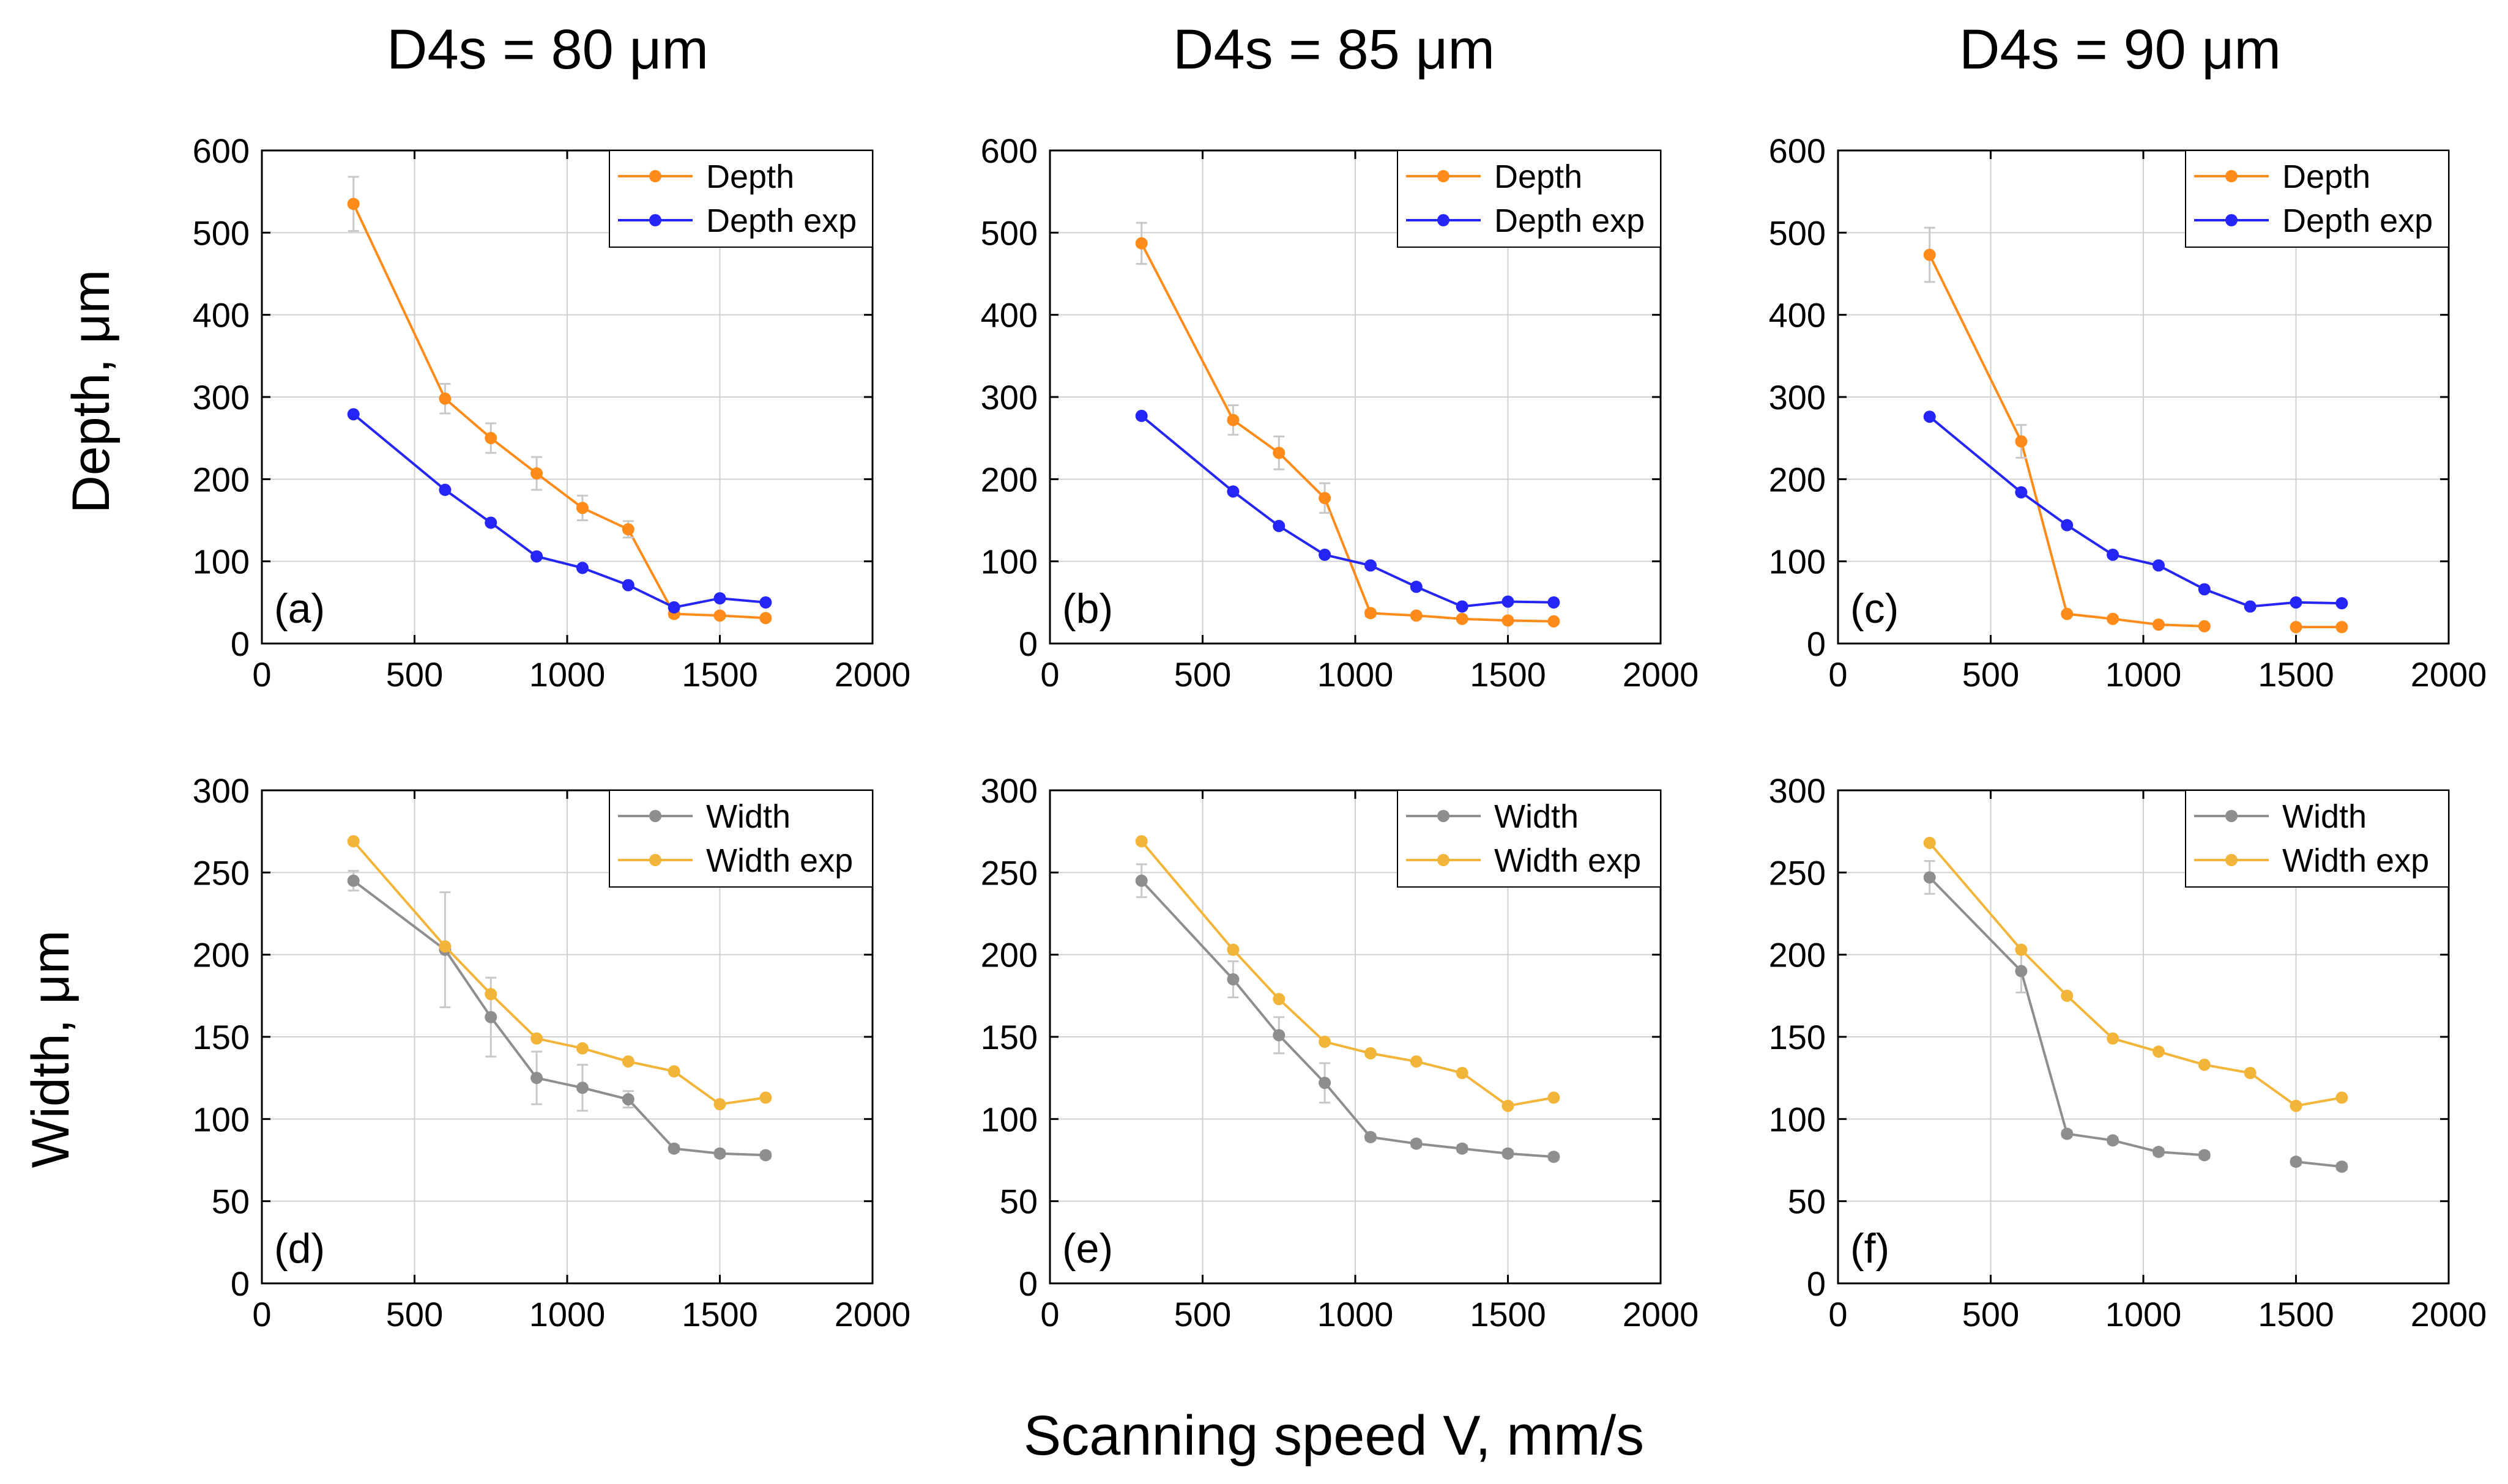 Image resolution: width=2508 pixels, height=1484 pixels. Describe the element at coordinates (1807, 1201) in the screenshot. I see `y-tick-label: 50` at that location.